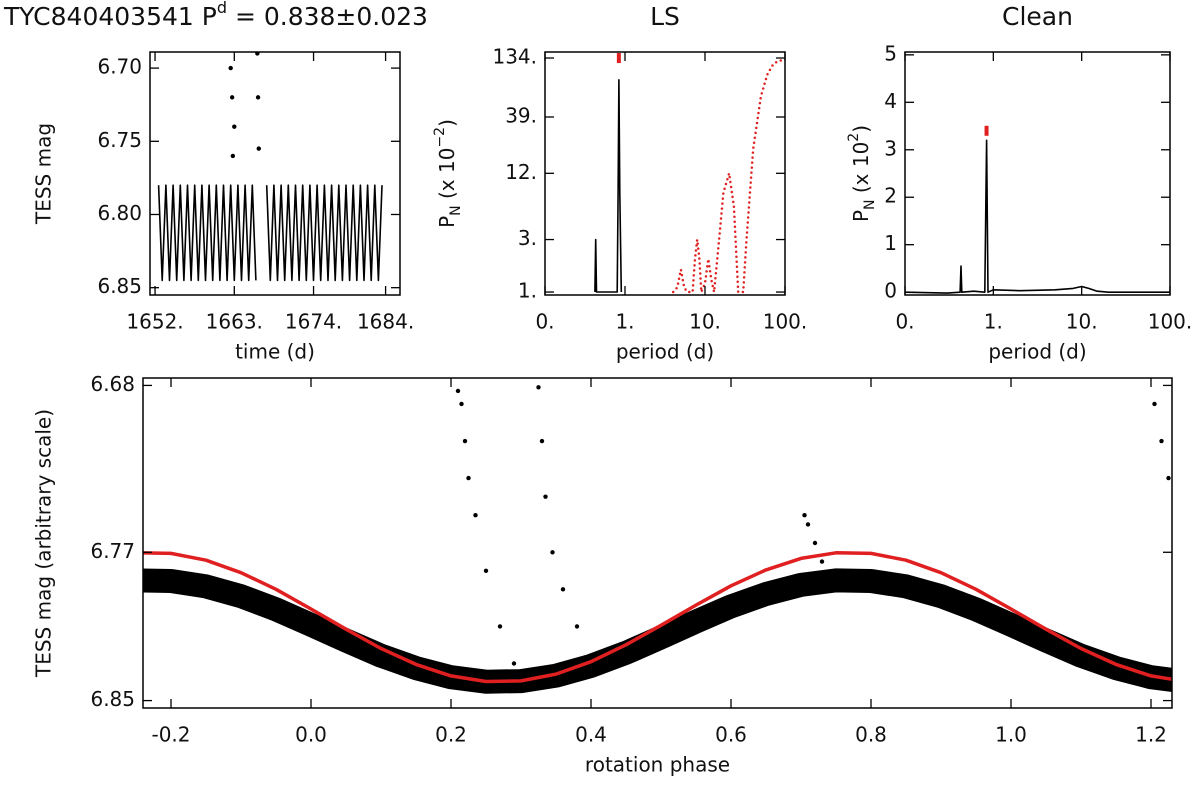 The height and width of the screenshot is (787, 1200). What do you see at coordinates (112, 384) in the screenshot?
I see `y-tick-label: 6.68` at bounding box center [112, 384].